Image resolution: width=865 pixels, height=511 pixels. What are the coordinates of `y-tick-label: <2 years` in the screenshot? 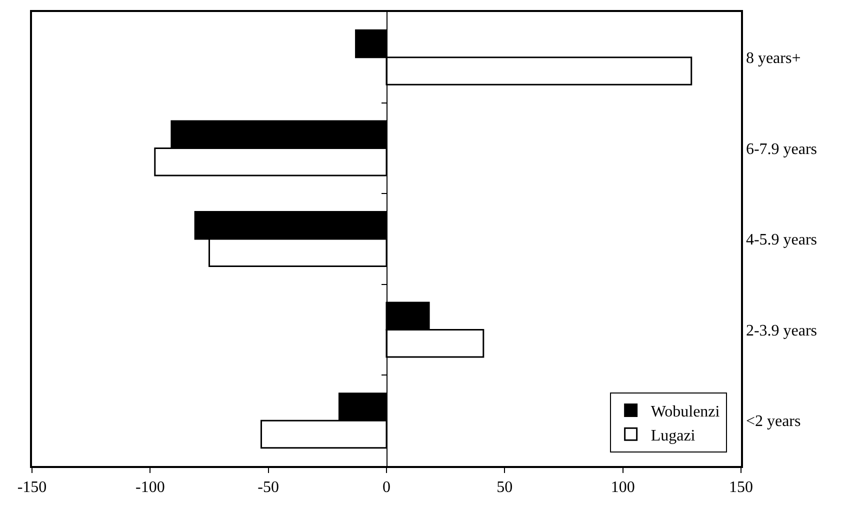 It's located at (773, 421).